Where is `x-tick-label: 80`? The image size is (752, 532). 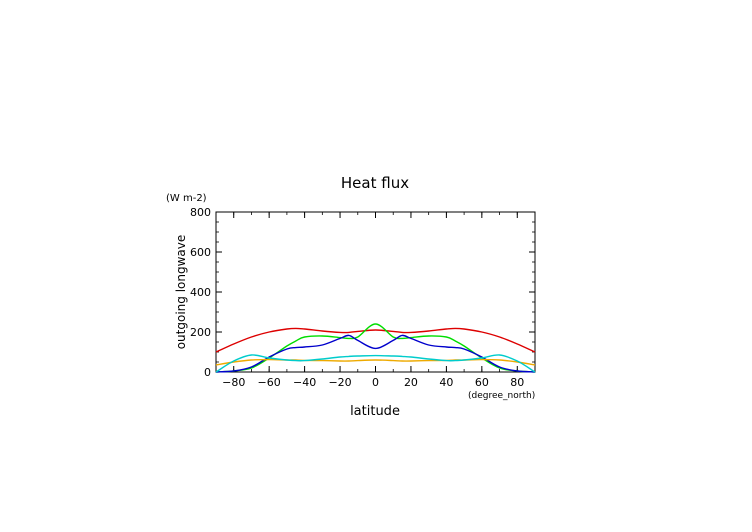 x-tick-label: 80 is located at coordinates (517, 382).